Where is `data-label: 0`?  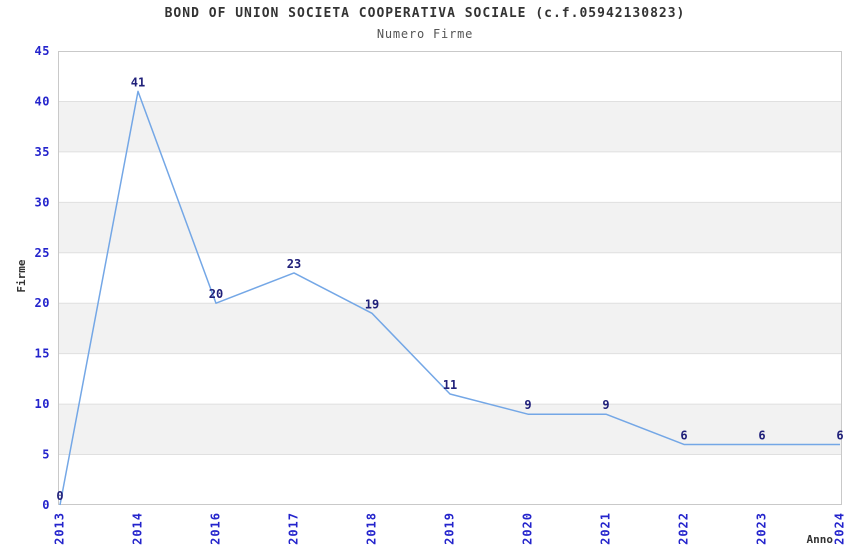
data-label: 0 is located at coordinates (59, 496).